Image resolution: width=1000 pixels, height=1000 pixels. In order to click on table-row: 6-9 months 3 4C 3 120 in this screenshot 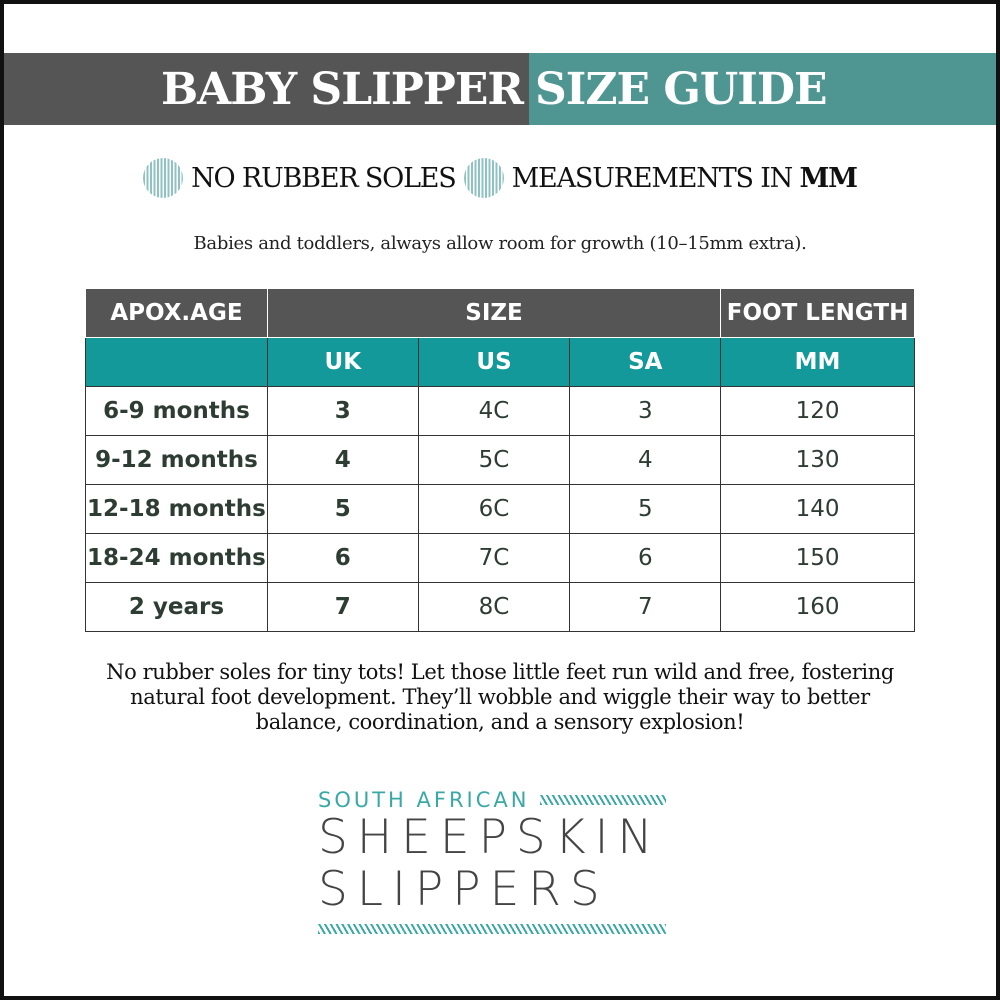, I will do `click(500, 411)`.